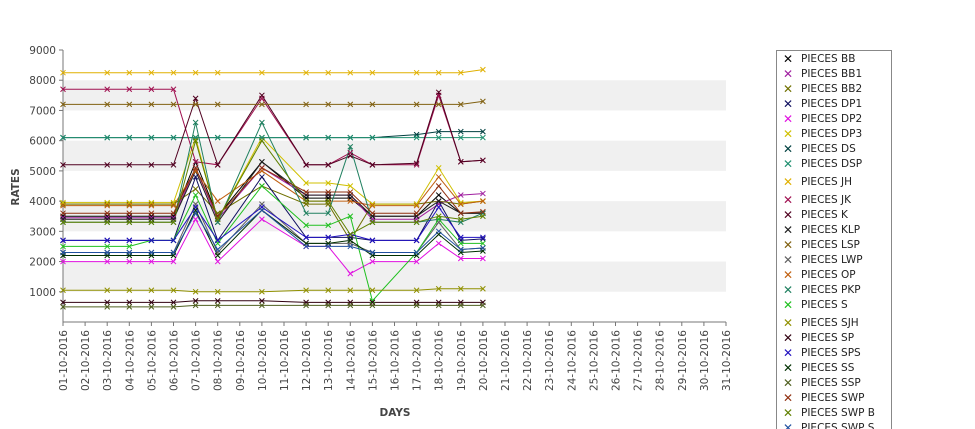 This screenshot has height=429, width=975. Describe the element at coordinates (550, 360) in the screenshot. I see `x-tick-label: 23-10-2016` at that location.